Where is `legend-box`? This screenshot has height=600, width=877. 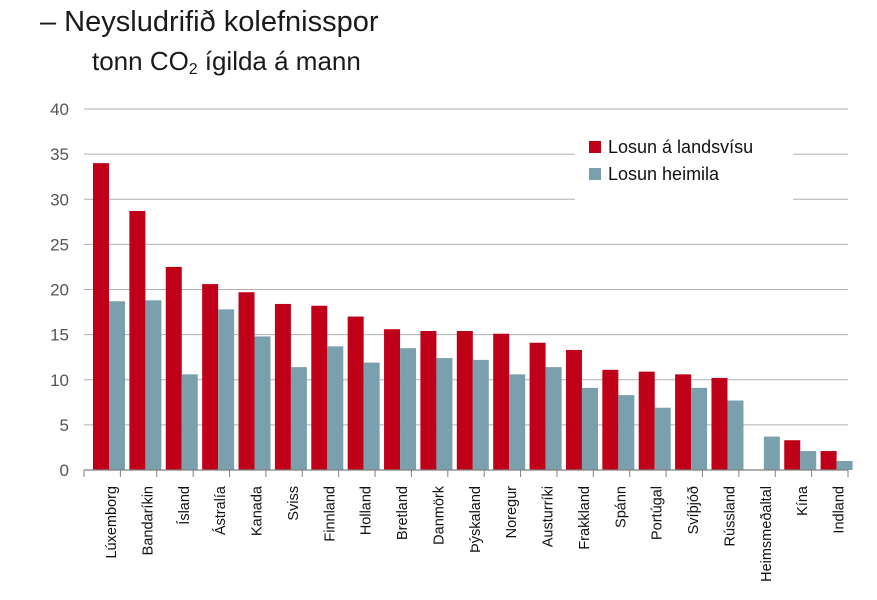
legend-box is located at coordinates (684, 165).